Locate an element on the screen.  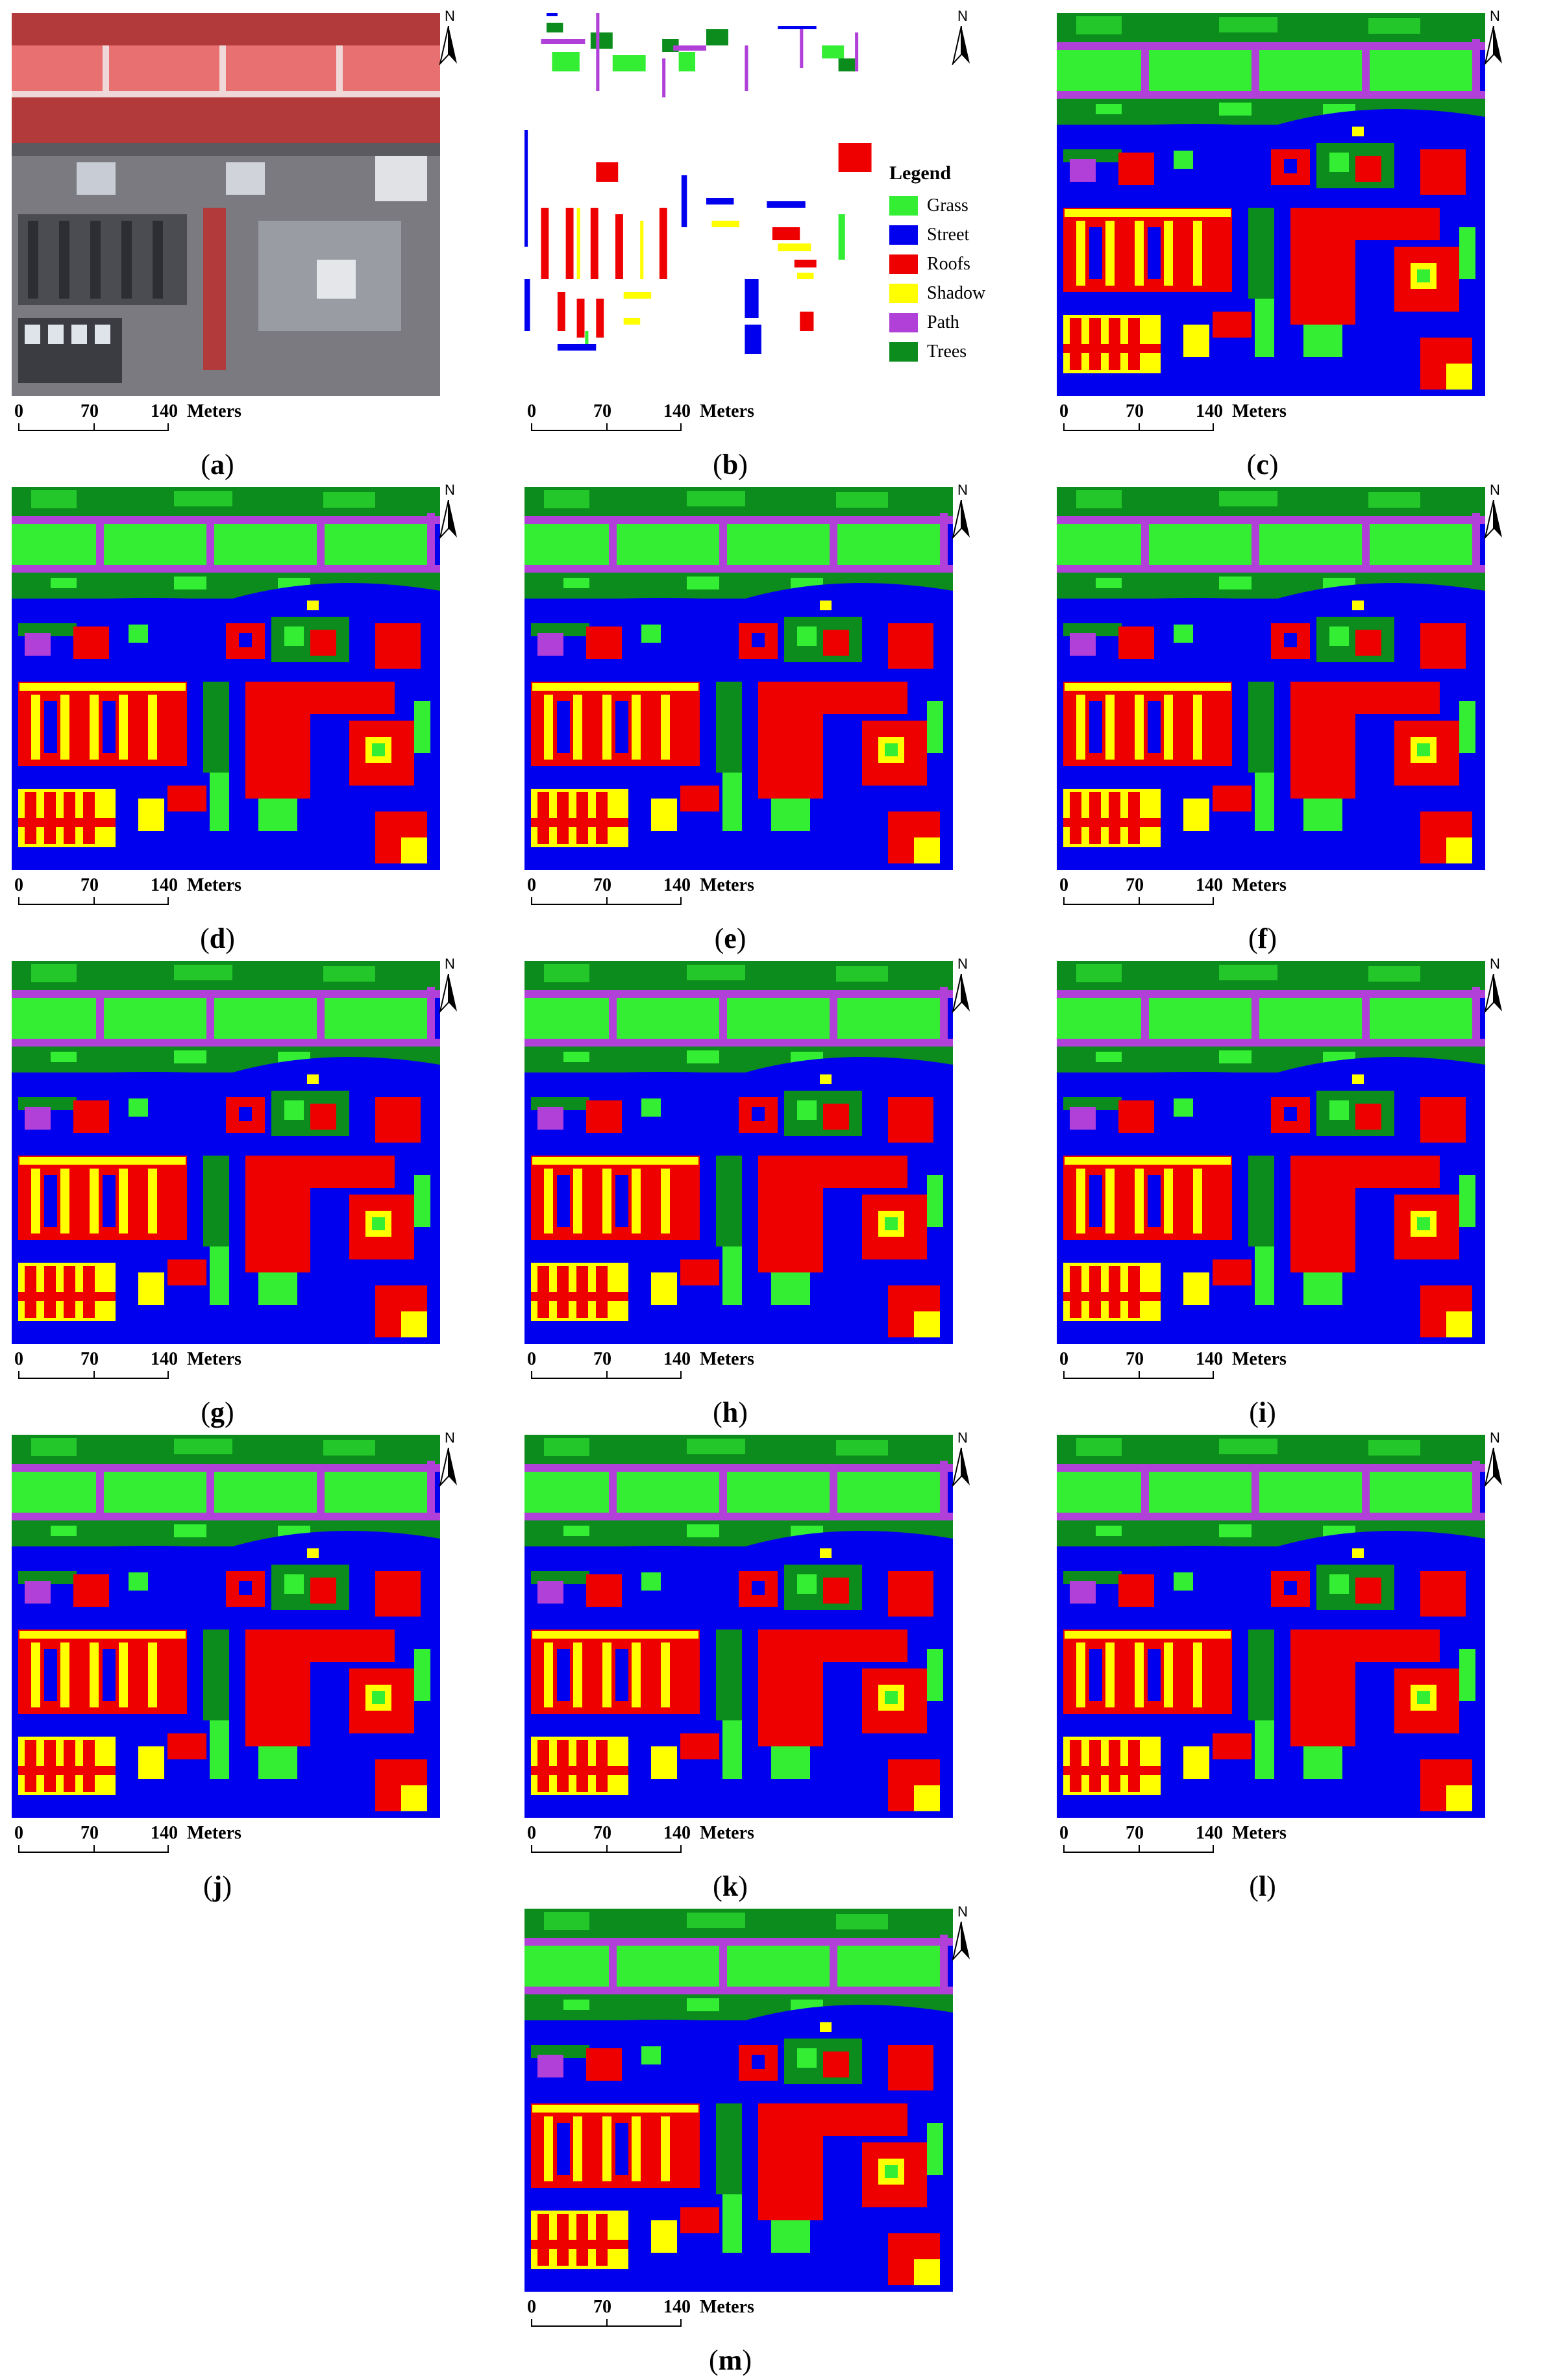
caption-letter: e is located at coordinates (730, 939).